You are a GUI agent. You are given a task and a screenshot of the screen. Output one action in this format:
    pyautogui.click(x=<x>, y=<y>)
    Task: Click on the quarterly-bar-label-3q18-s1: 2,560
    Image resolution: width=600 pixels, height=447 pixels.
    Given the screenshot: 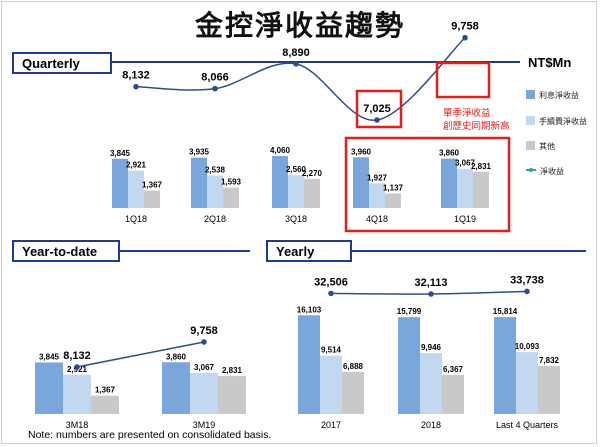 What is the action you would take?
    pyautogui.click(x=296, y=169)
    